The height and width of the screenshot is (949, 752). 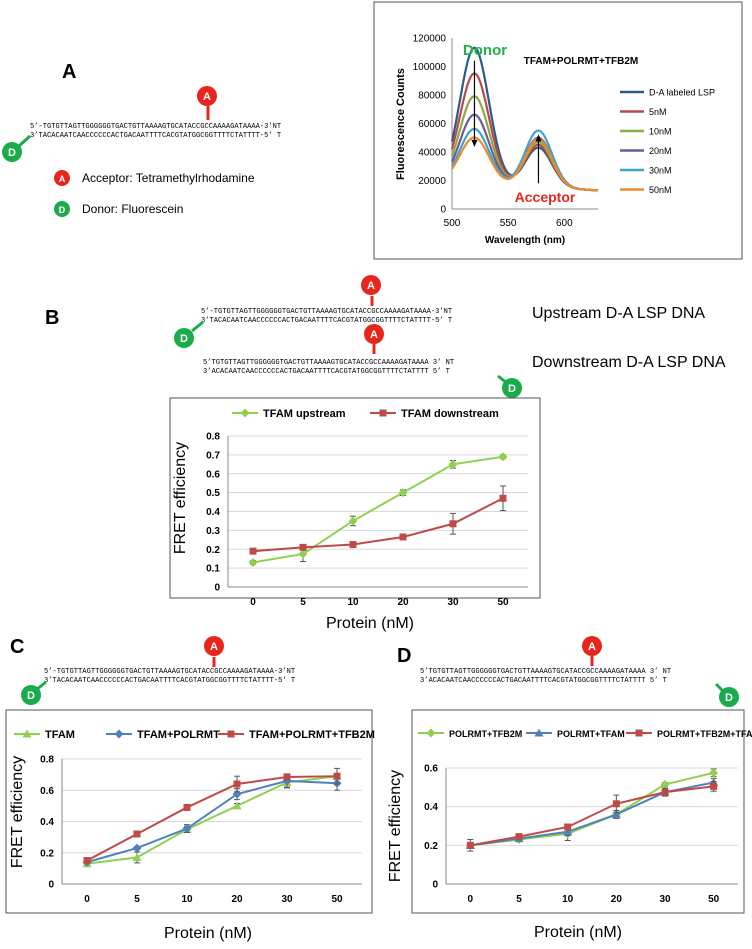 What do you see at coordinates (213, 531) in the screenshot?
I see `y-tick-label: 0.3` at bounding box center [213, 531].